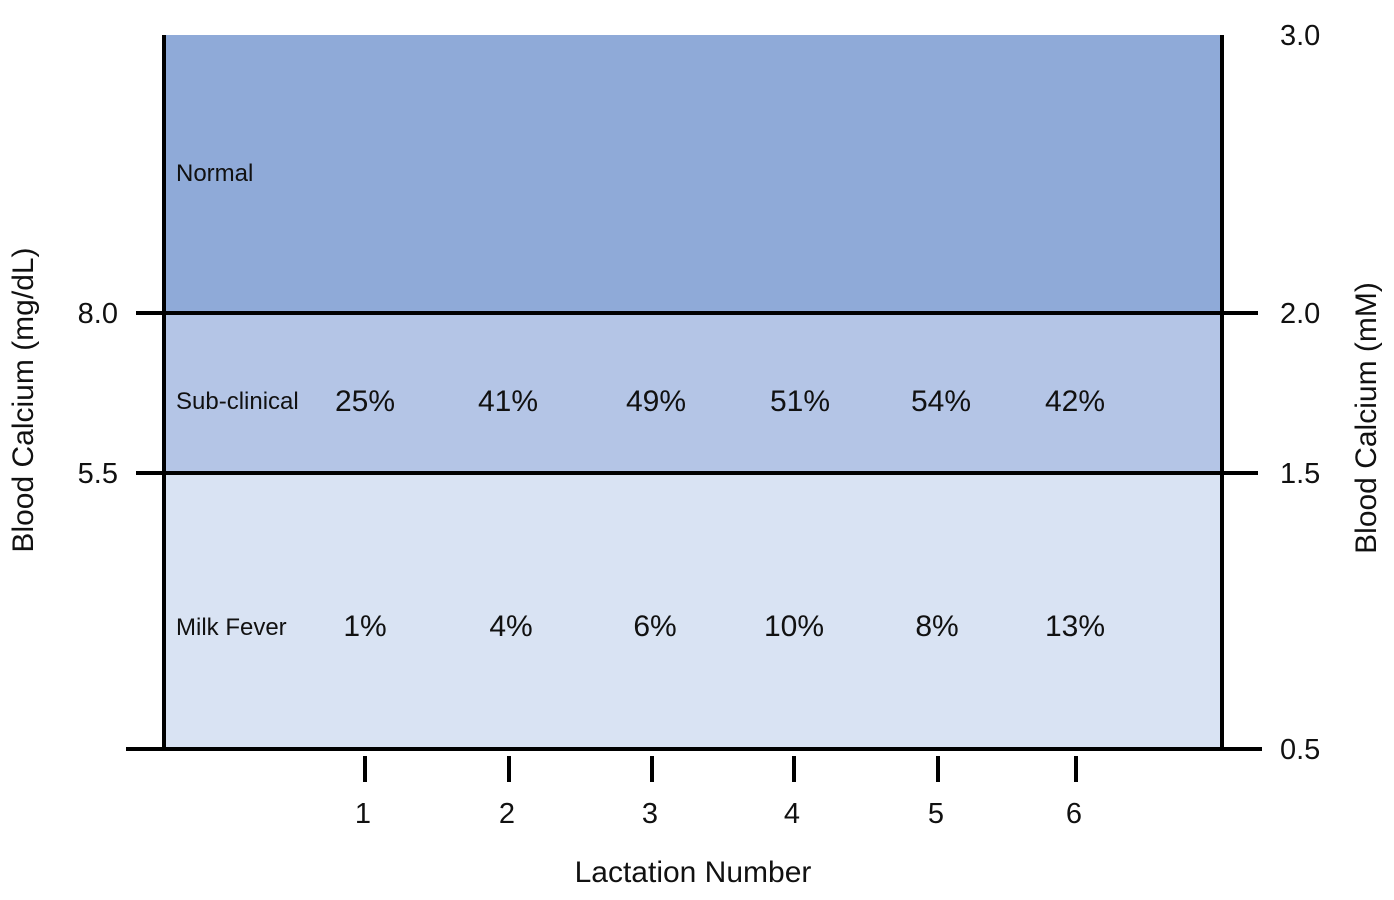  I want to click on value-label-subclinical-3: 49%, so click(656, 401).